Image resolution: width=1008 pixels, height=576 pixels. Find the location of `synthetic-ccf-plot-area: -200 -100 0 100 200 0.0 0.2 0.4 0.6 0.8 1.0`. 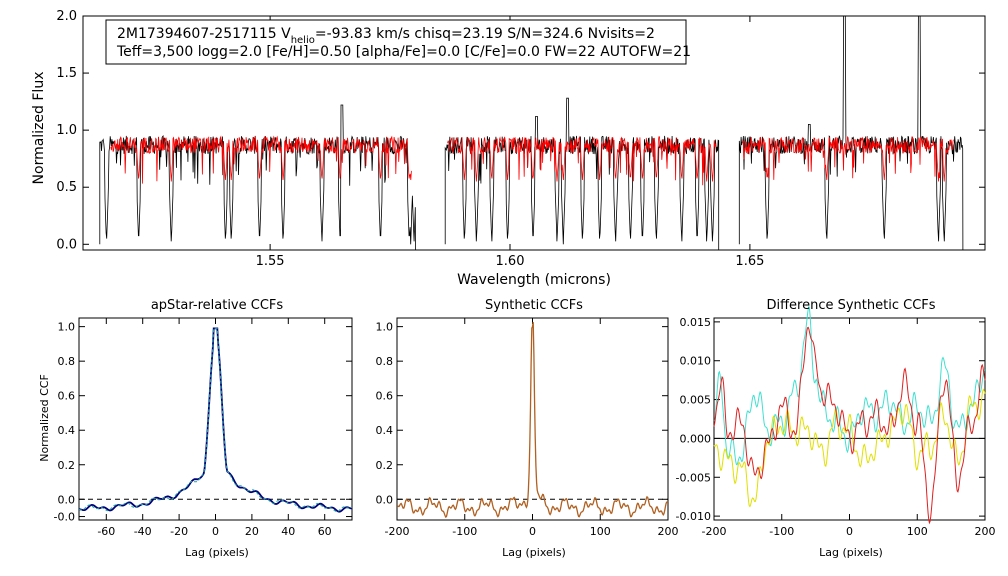

synthetic-ccf-plot-area: -200 -100 0 100 200 0.0 0.2 0.4 0.6 0.8 1.0 is located at coordinates (527, 427).